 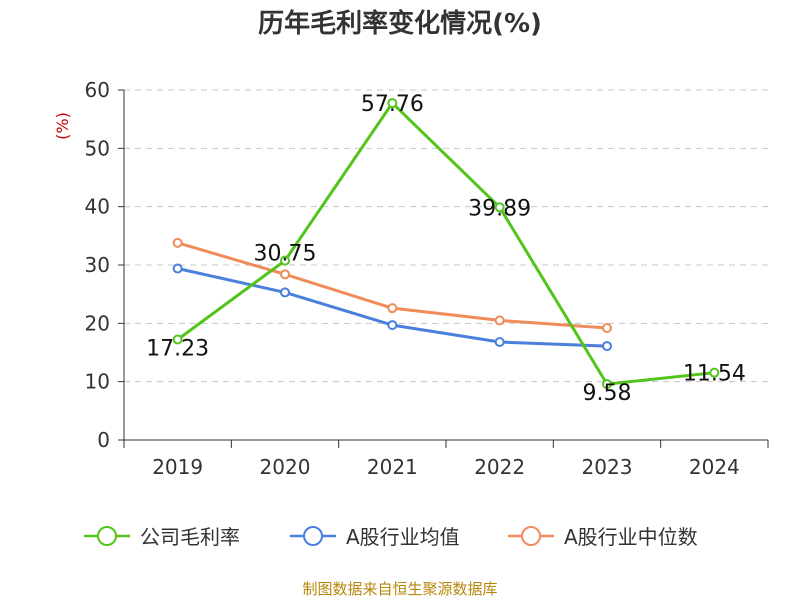 What do you see at coordinates (499, 467) in the screenshot?
I see `x-tick-label: 2022` at bounding box center [499, 467].